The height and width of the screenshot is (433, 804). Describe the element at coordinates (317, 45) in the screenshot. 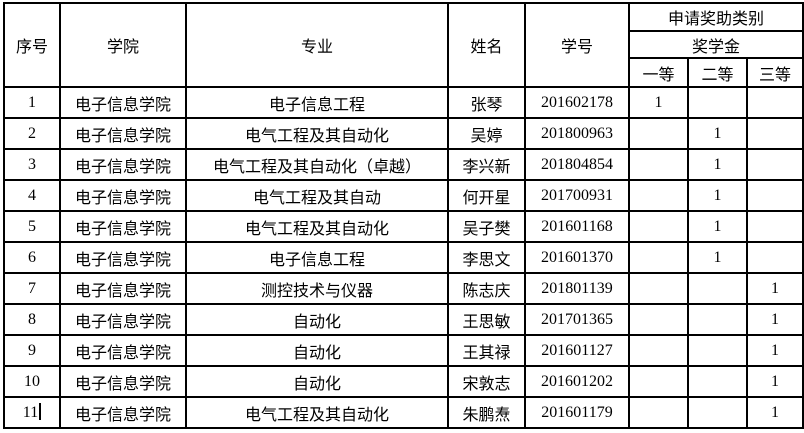

I see `header-major: 专业` at that location.